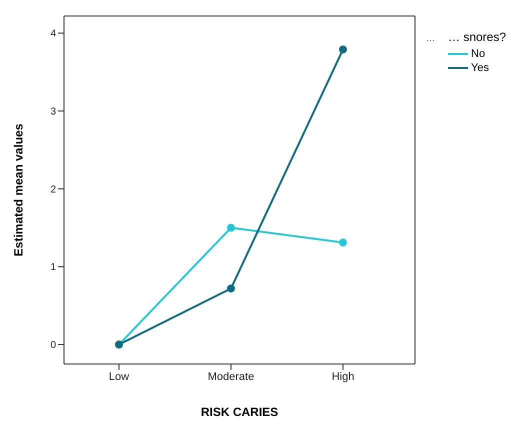 Image resolution: width=513 pixels, height=437 pixels. I want to click on y-tick-label: 3, so click(53, 112).